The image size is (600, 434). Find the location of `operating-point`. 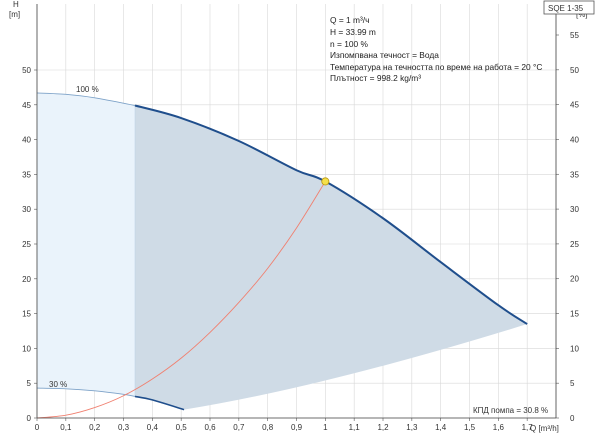

operating-point is located at coordinates (325, 181).